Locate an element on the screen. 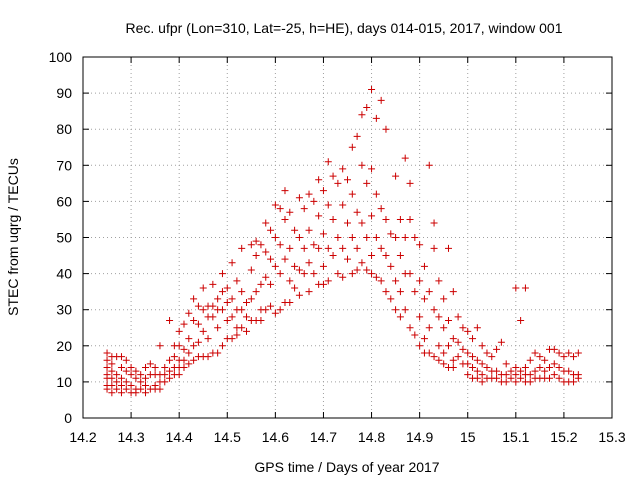  x-tick-label: 14.9 is located at coordinates (419, 437).